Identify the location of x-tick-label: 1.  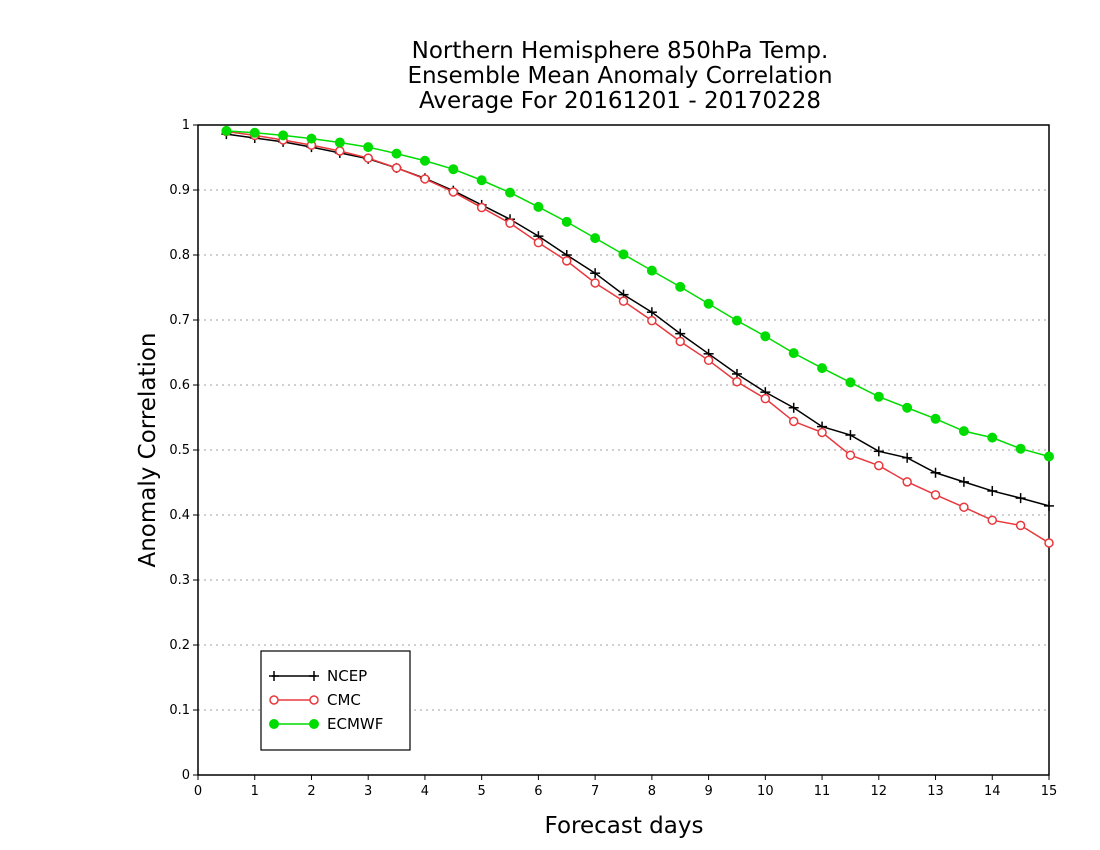
(255, 791).